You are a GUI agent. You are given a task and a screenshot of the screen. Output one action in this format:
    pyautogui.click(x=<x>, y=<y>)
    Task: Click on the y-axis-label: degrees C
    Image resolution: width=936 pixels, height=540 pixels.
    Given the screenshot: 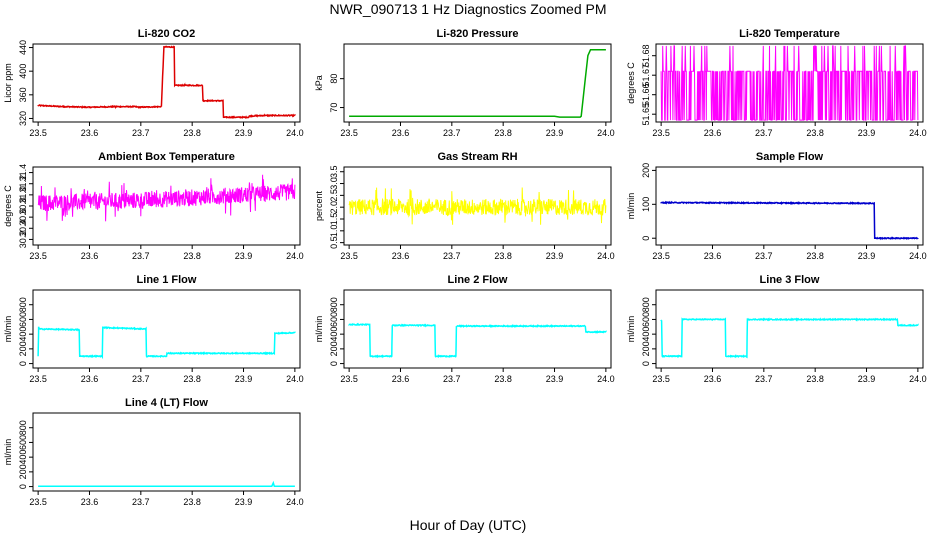 What is the action you would take?
    pyautogui.click(x=631, y=83)
    